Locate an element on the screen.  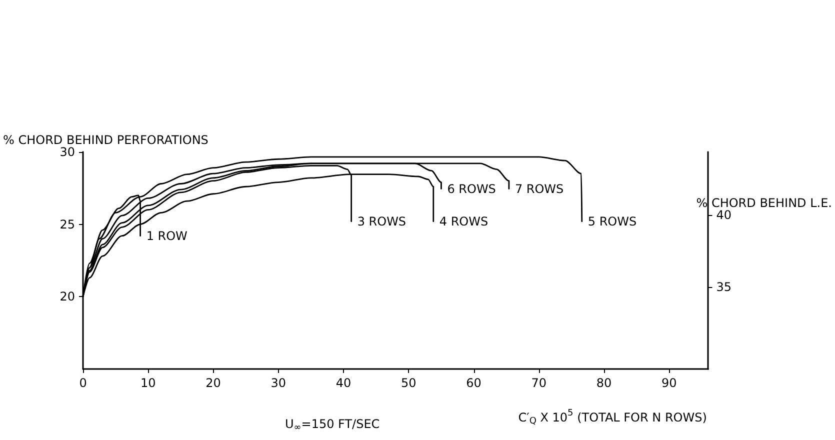
series-label: 7 ROWS is located at coordinates (539, 189).